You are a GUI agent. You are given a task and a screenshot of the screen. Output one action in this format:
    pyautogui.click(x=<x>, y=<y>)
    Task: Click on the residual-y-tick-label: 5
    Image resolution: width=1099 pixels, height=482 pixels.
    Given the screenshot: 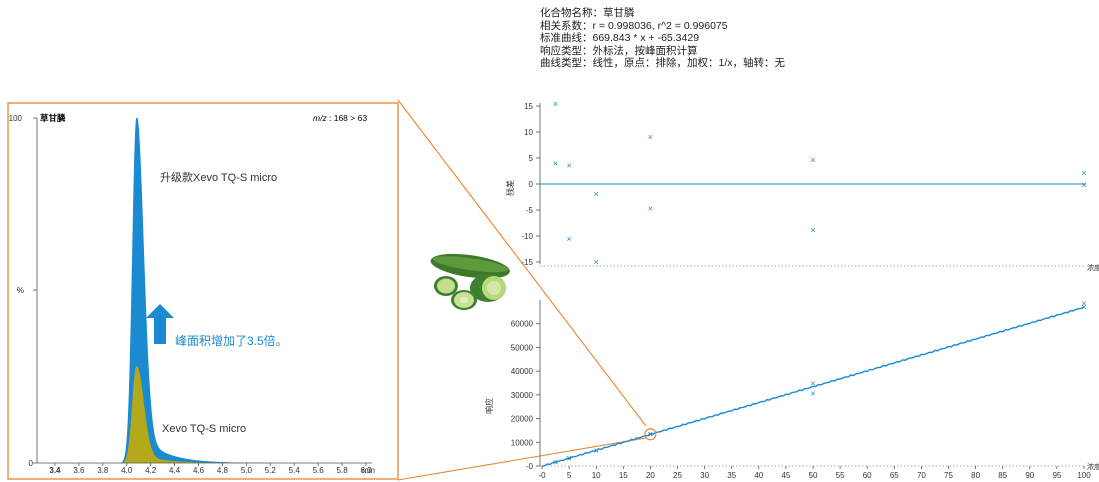 What is the action you would take?
    pyautogui.click(x=531, y=158)
    